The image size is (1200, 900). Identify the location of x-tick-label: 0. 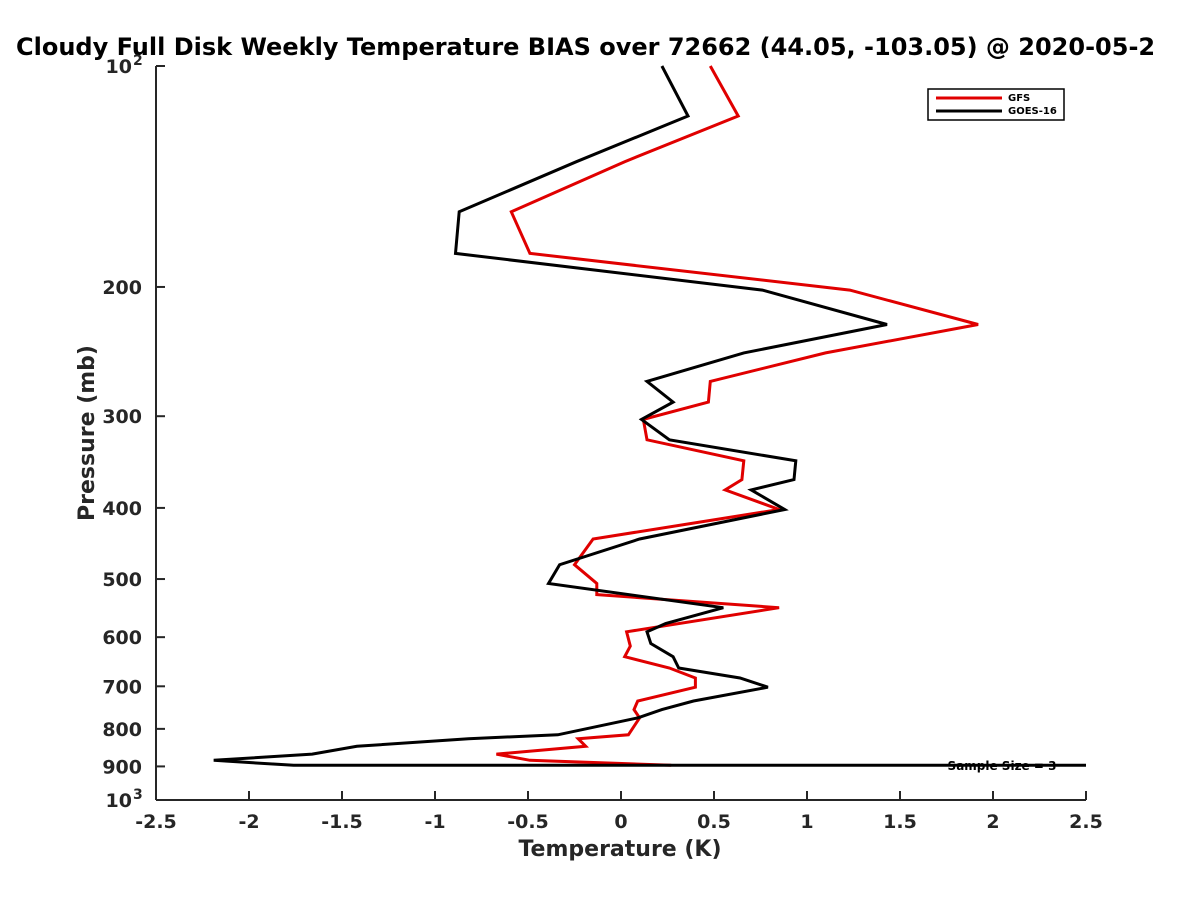
(620, 822).